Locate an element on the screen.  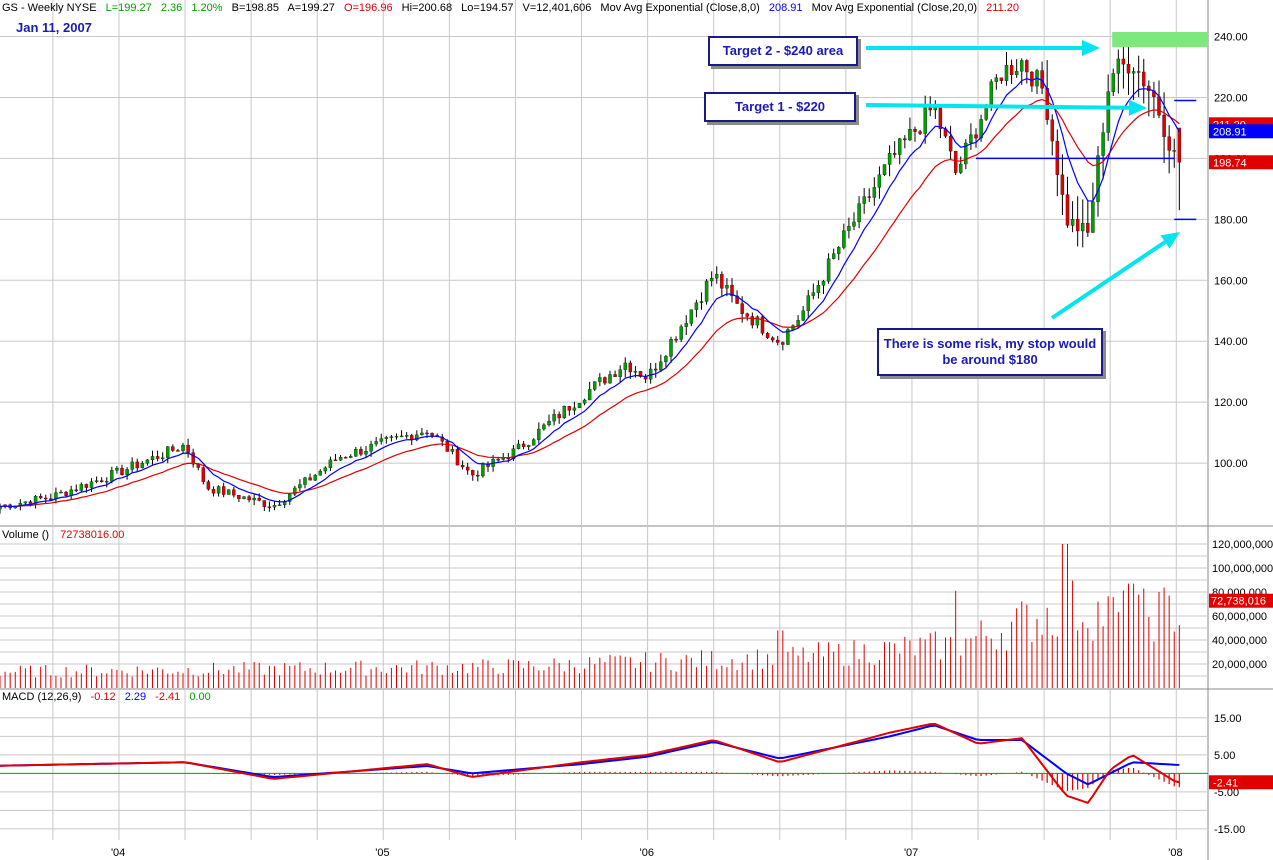
x-tick-label: '06 is located at coordinates (647, 853).